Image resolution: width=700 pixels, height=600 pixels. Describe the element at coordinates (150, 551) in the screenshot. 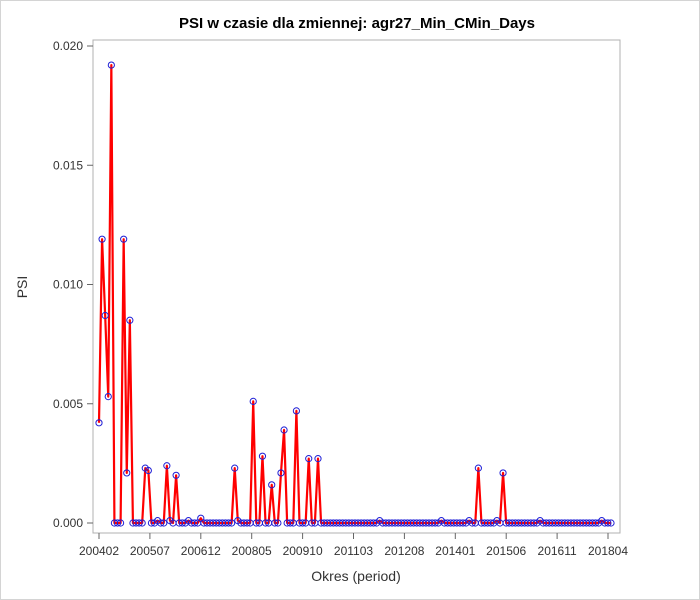

I see `x-tick-label: 200507` at that location.